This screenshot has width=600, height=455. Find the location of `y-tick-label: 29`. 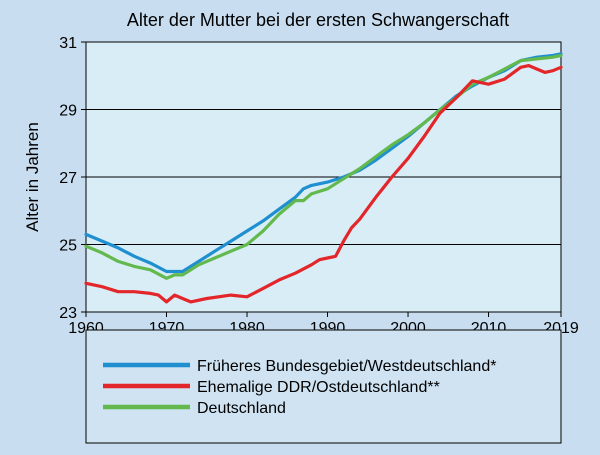

y-tick-label: 29 is located at coordinates (68, 111).